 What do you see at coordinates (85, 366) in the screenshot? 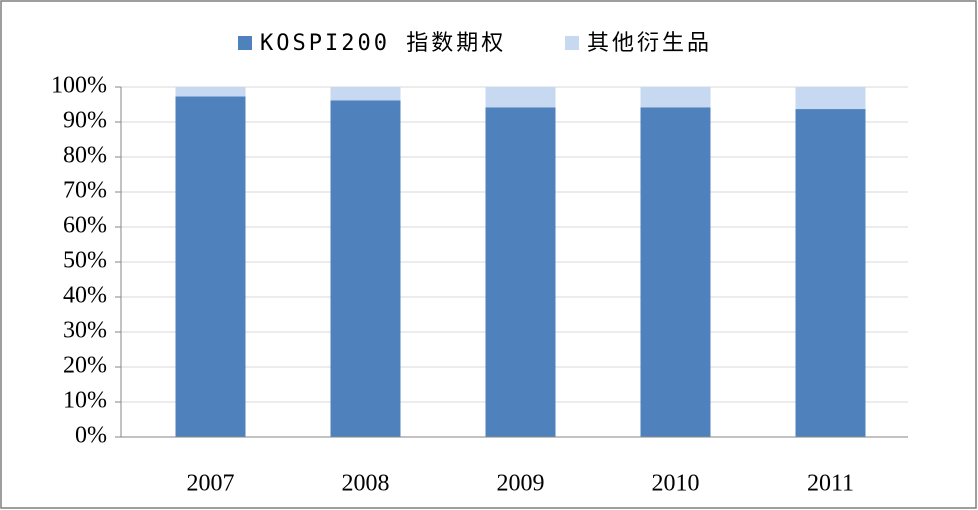
I see `y-tick-label: 20%` at bounding box center [85, 366].